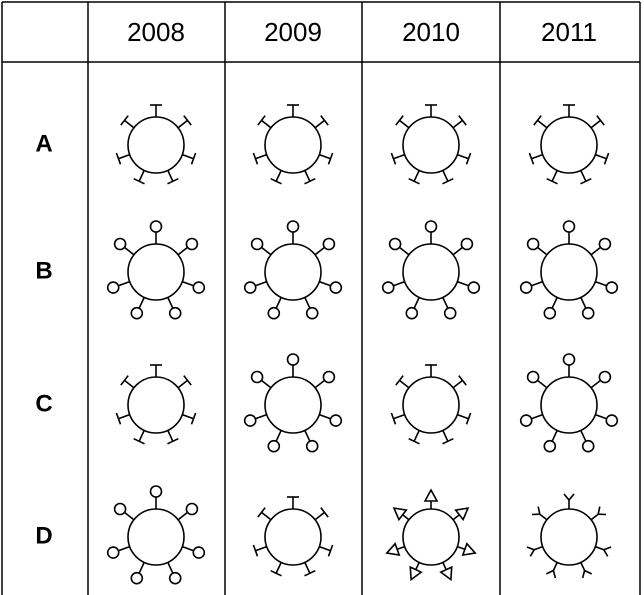 Image resolution: width=644 pixels, height=595 pixels. Describe the element at coordinates (156, 32) in the screenshot. I see `column-header: 2008` at that location.